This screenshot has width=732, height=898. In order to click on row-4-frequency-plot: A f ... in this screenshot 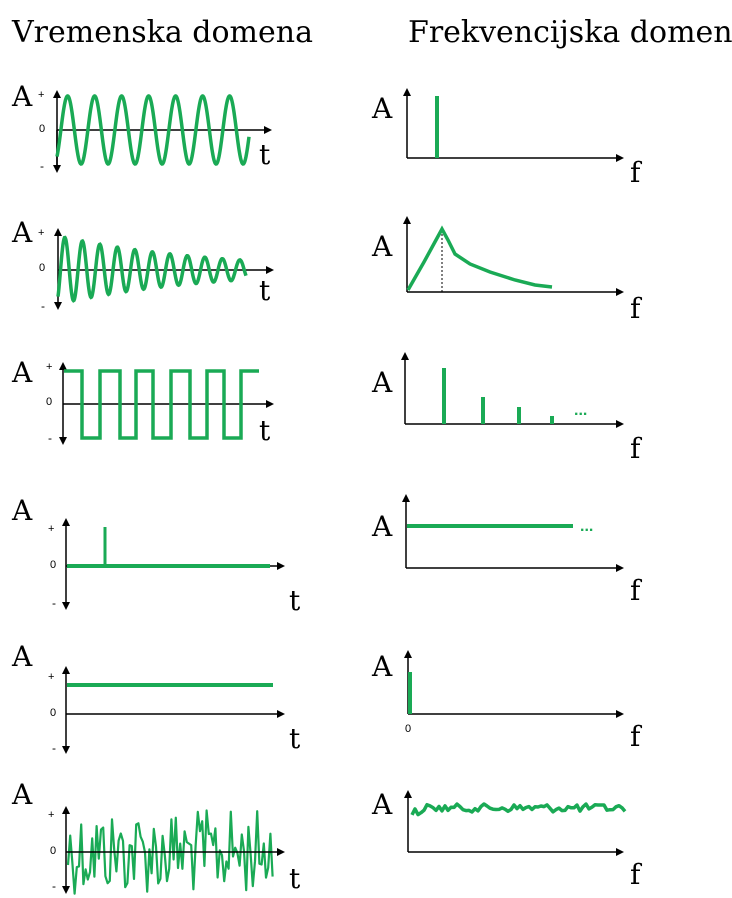, I will do `click(507, 550)`.